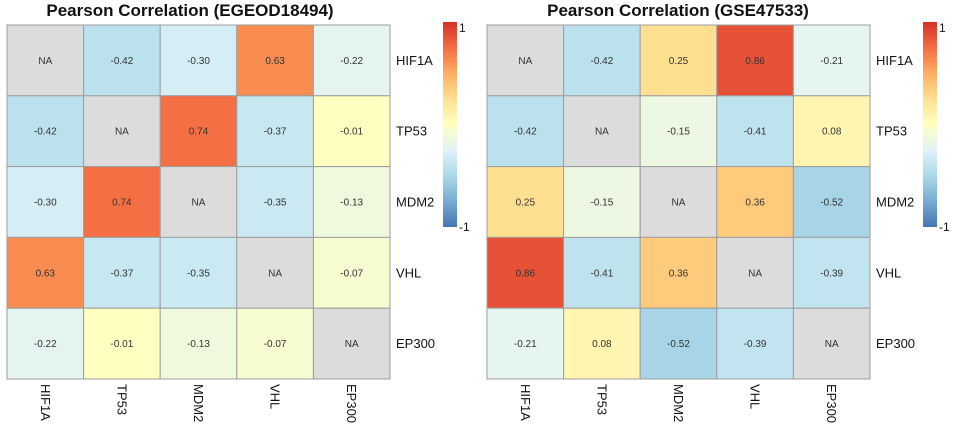  I want to click on cell-value-label: -0.21, so click(831, 61).